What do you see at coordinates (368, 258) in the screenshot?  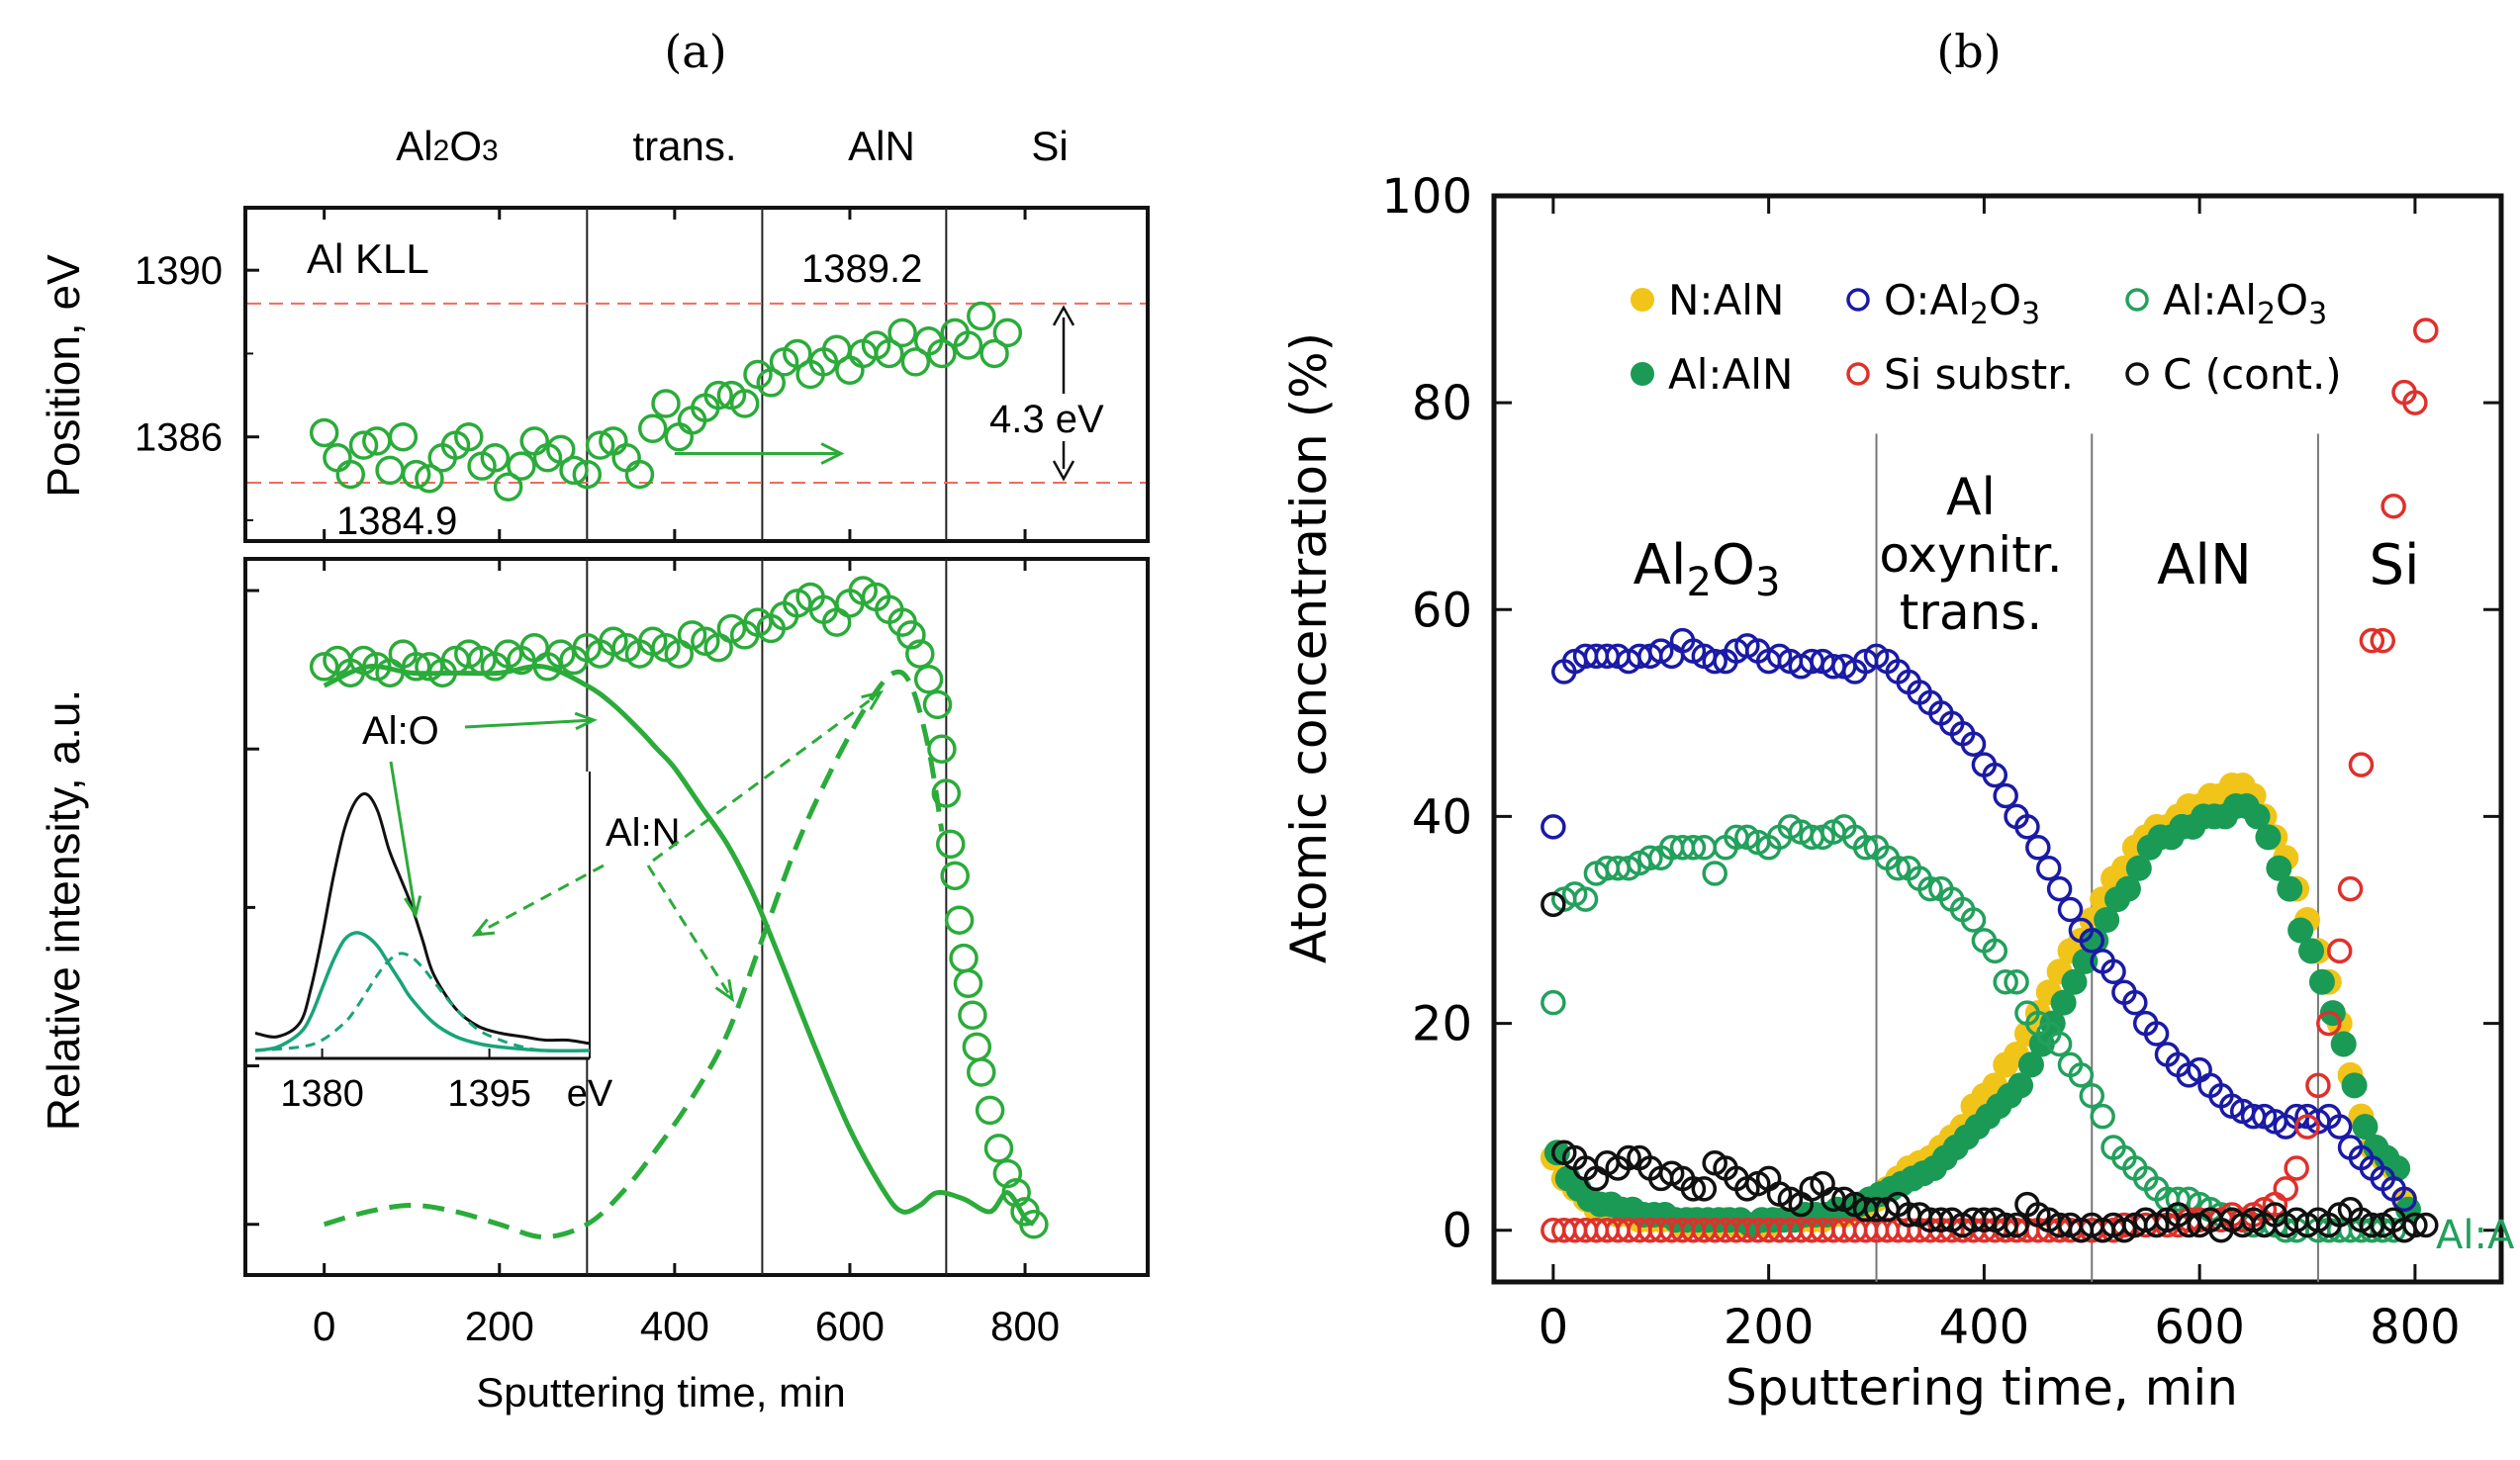 I see `al-kll-label: Al KLL` at bounding box center [368, 258].